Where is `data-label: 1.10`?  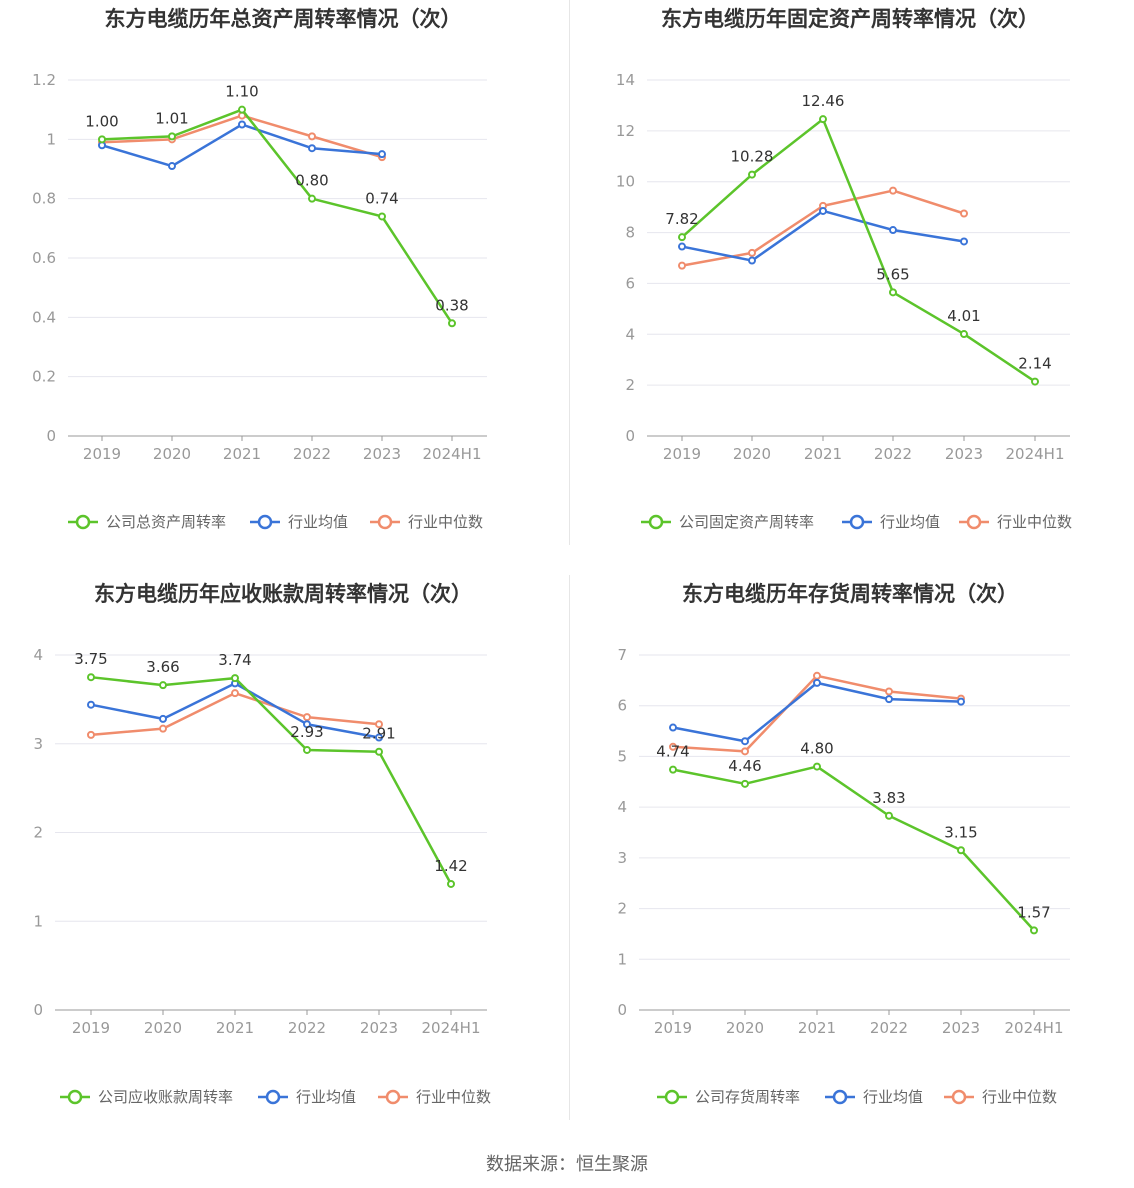 data-label: 1.10 is located at coordinates (241, 92).